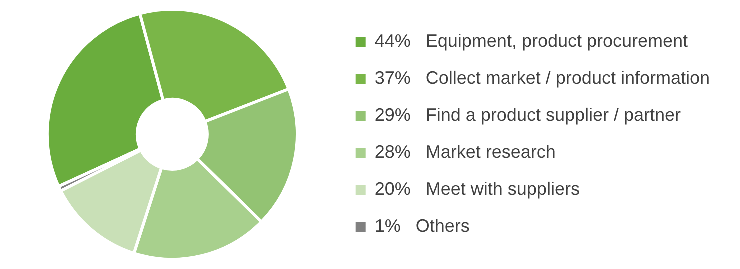  Describe the element at coordinates (465, 152) in the screenshot. I see `legend-label: 28% Market research` at that location.